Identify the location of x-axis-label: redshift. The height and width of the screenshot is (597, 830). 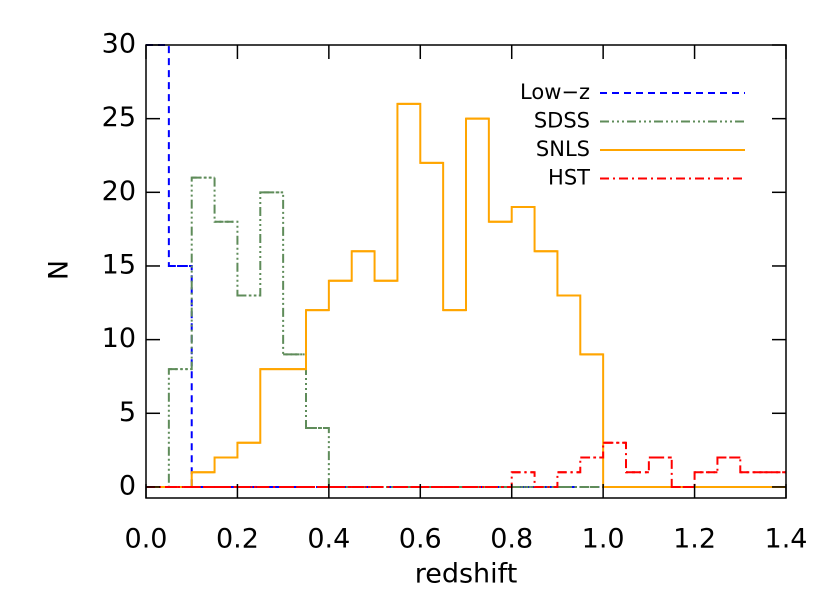
(466, 574).